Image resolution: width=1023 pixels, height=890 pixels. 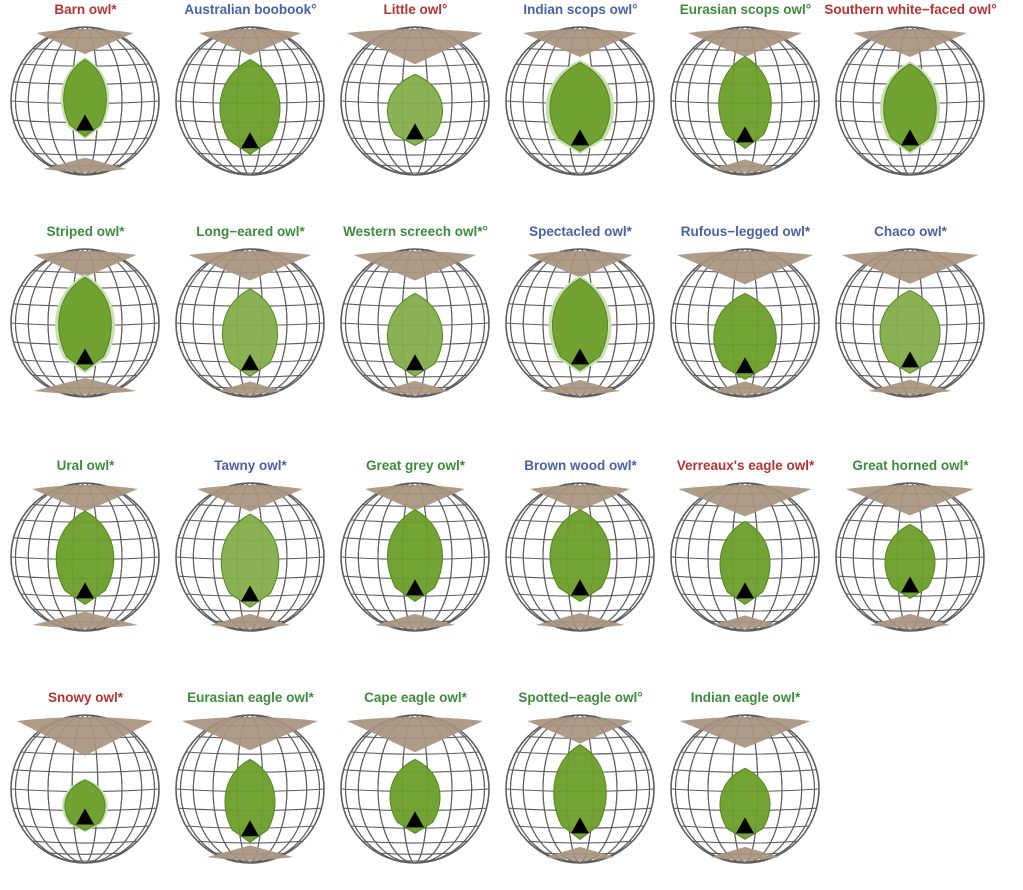 I want to click on owl-panel: Australian boobook°, so click(x=250, y=102).